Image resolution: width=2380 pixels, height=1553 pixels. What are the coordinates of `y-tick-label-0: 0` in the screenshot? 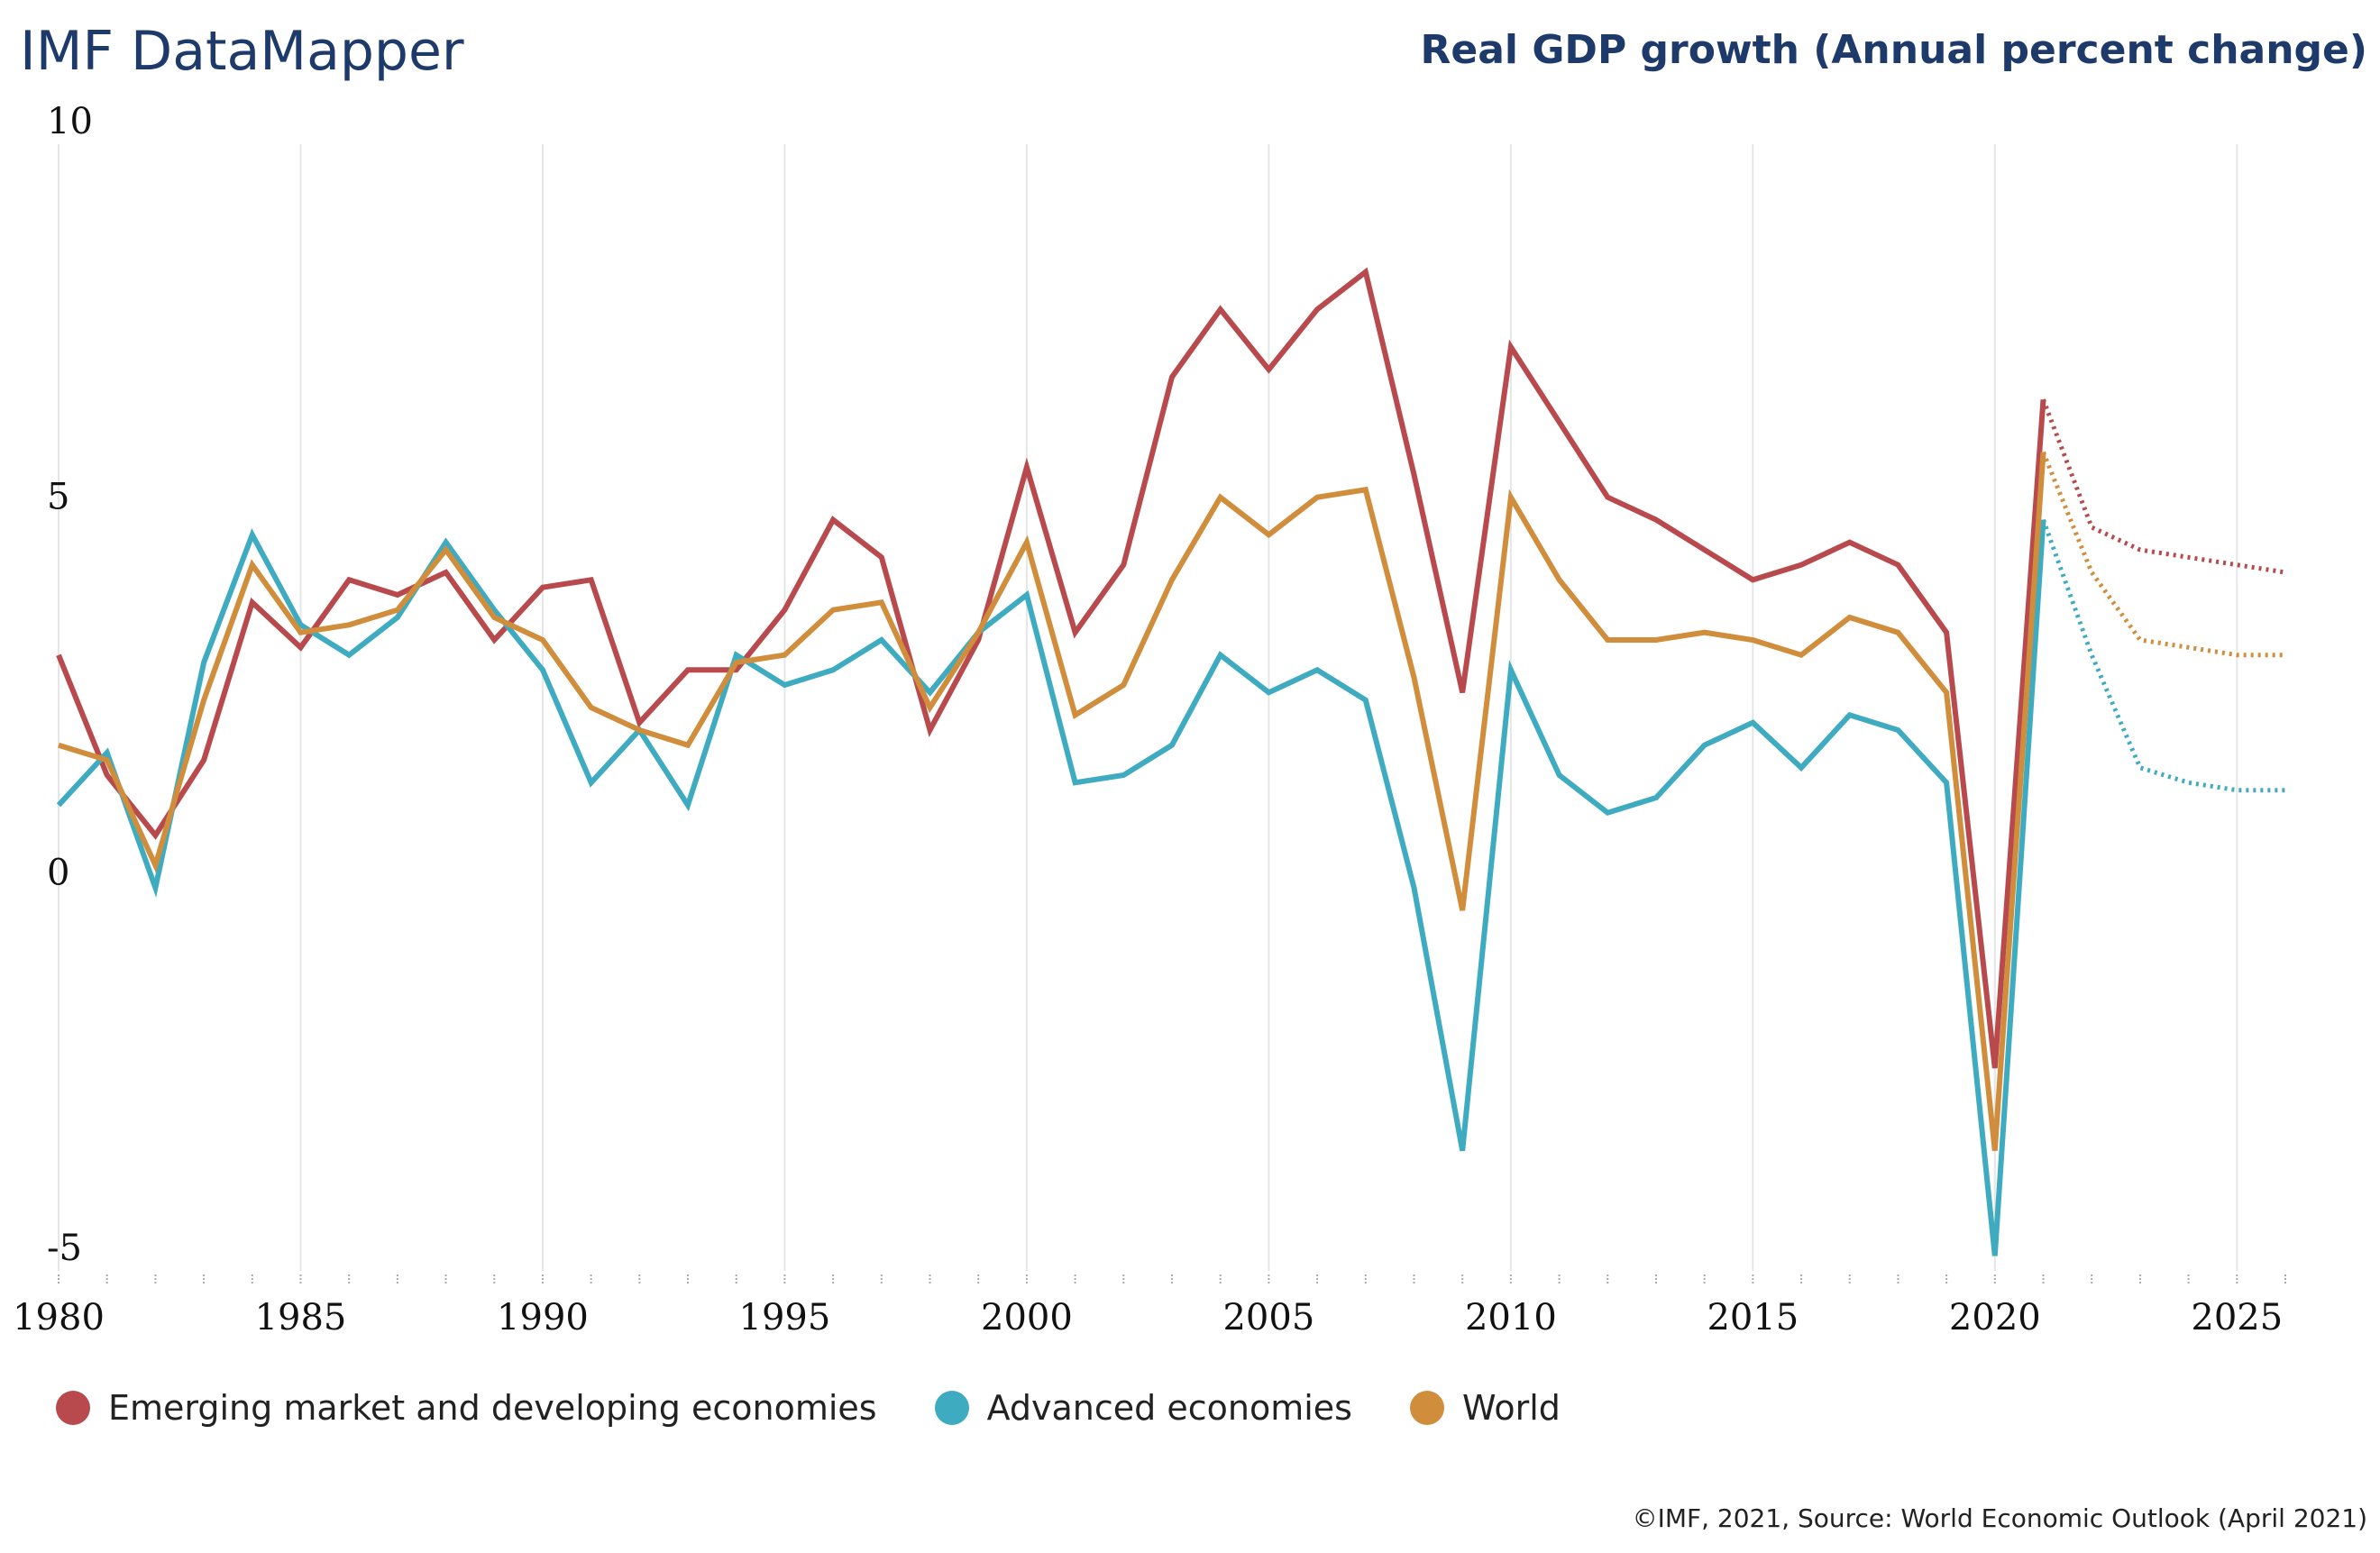 It's located at (58, 872).